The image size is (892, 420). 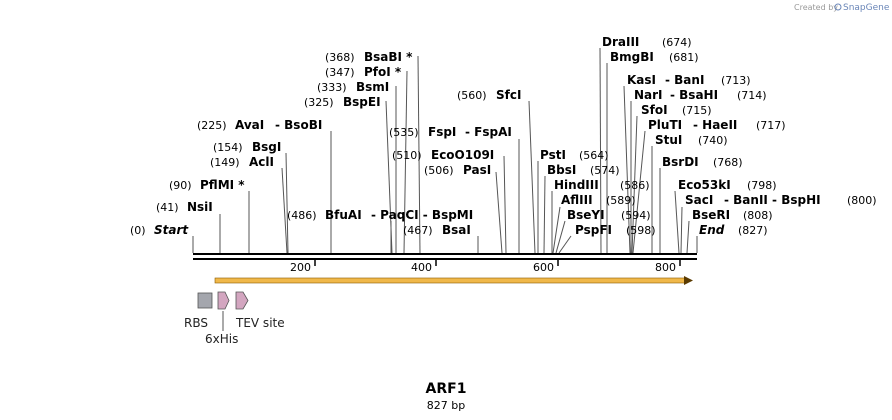 I want to click on construct-title: ARF1 827 bp, so click(x=446, y=396).